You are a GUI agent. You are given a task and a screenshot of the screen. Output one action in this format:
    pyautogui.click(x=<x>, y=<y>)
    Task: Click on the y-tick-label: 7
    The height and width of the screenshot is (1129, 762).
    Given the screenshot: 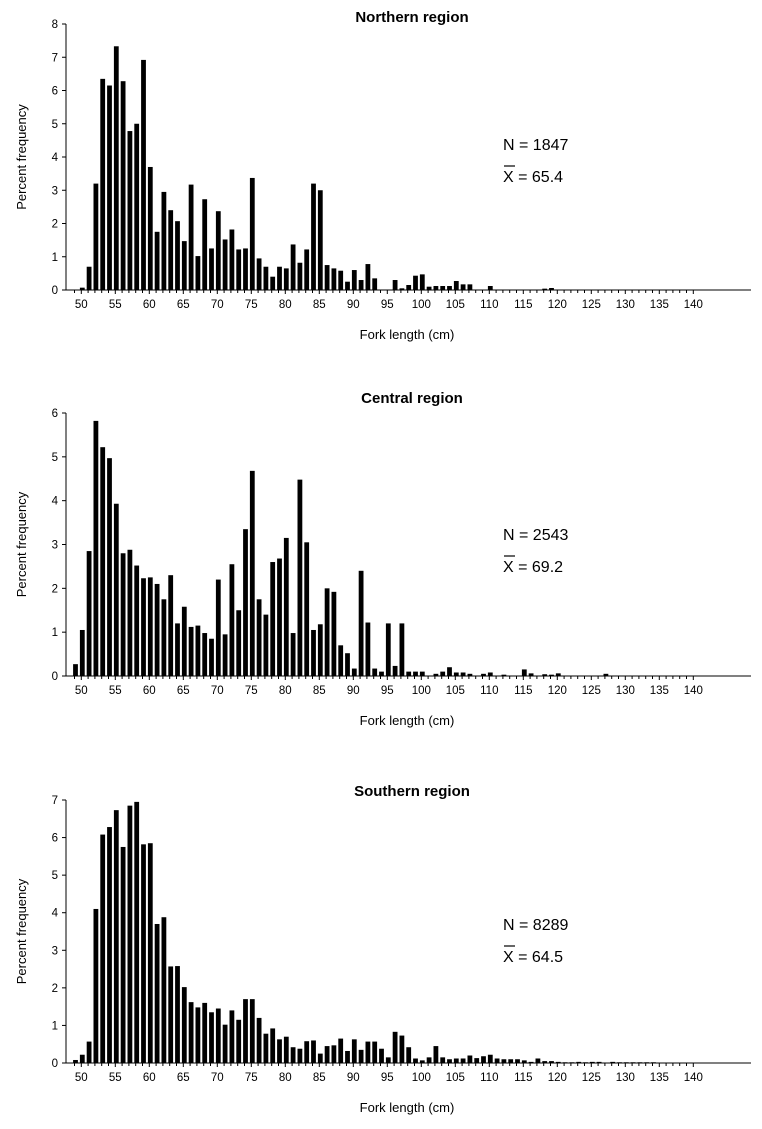 What is the action you would take?
    pyautogui.click(x=55, y=58)
    